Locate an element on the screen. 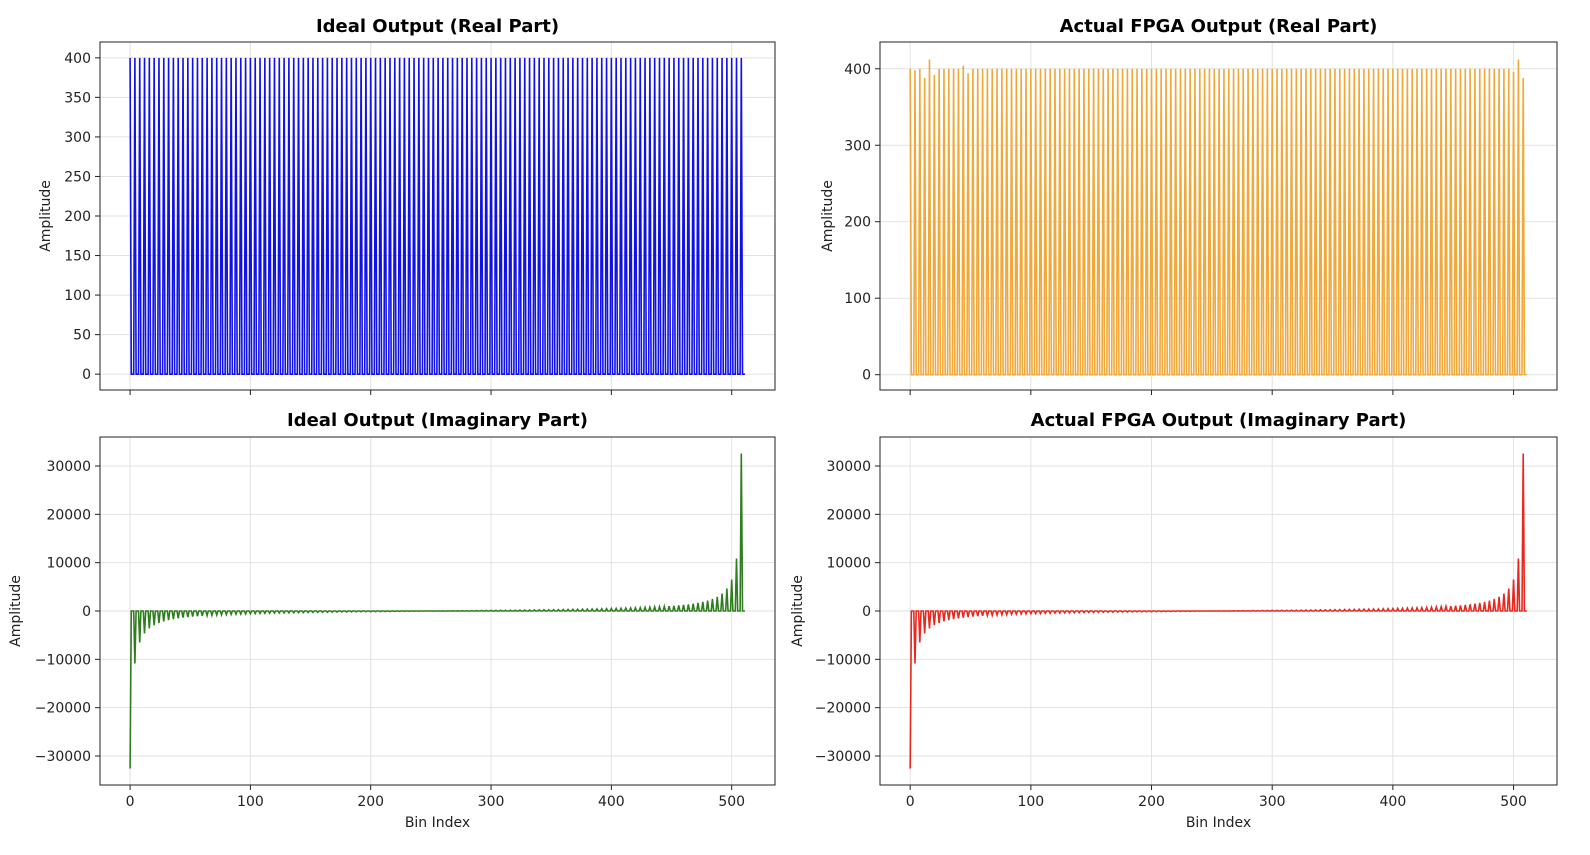  chart-title: Ideal Output (Real Part) is located at coordinates (437, 26).